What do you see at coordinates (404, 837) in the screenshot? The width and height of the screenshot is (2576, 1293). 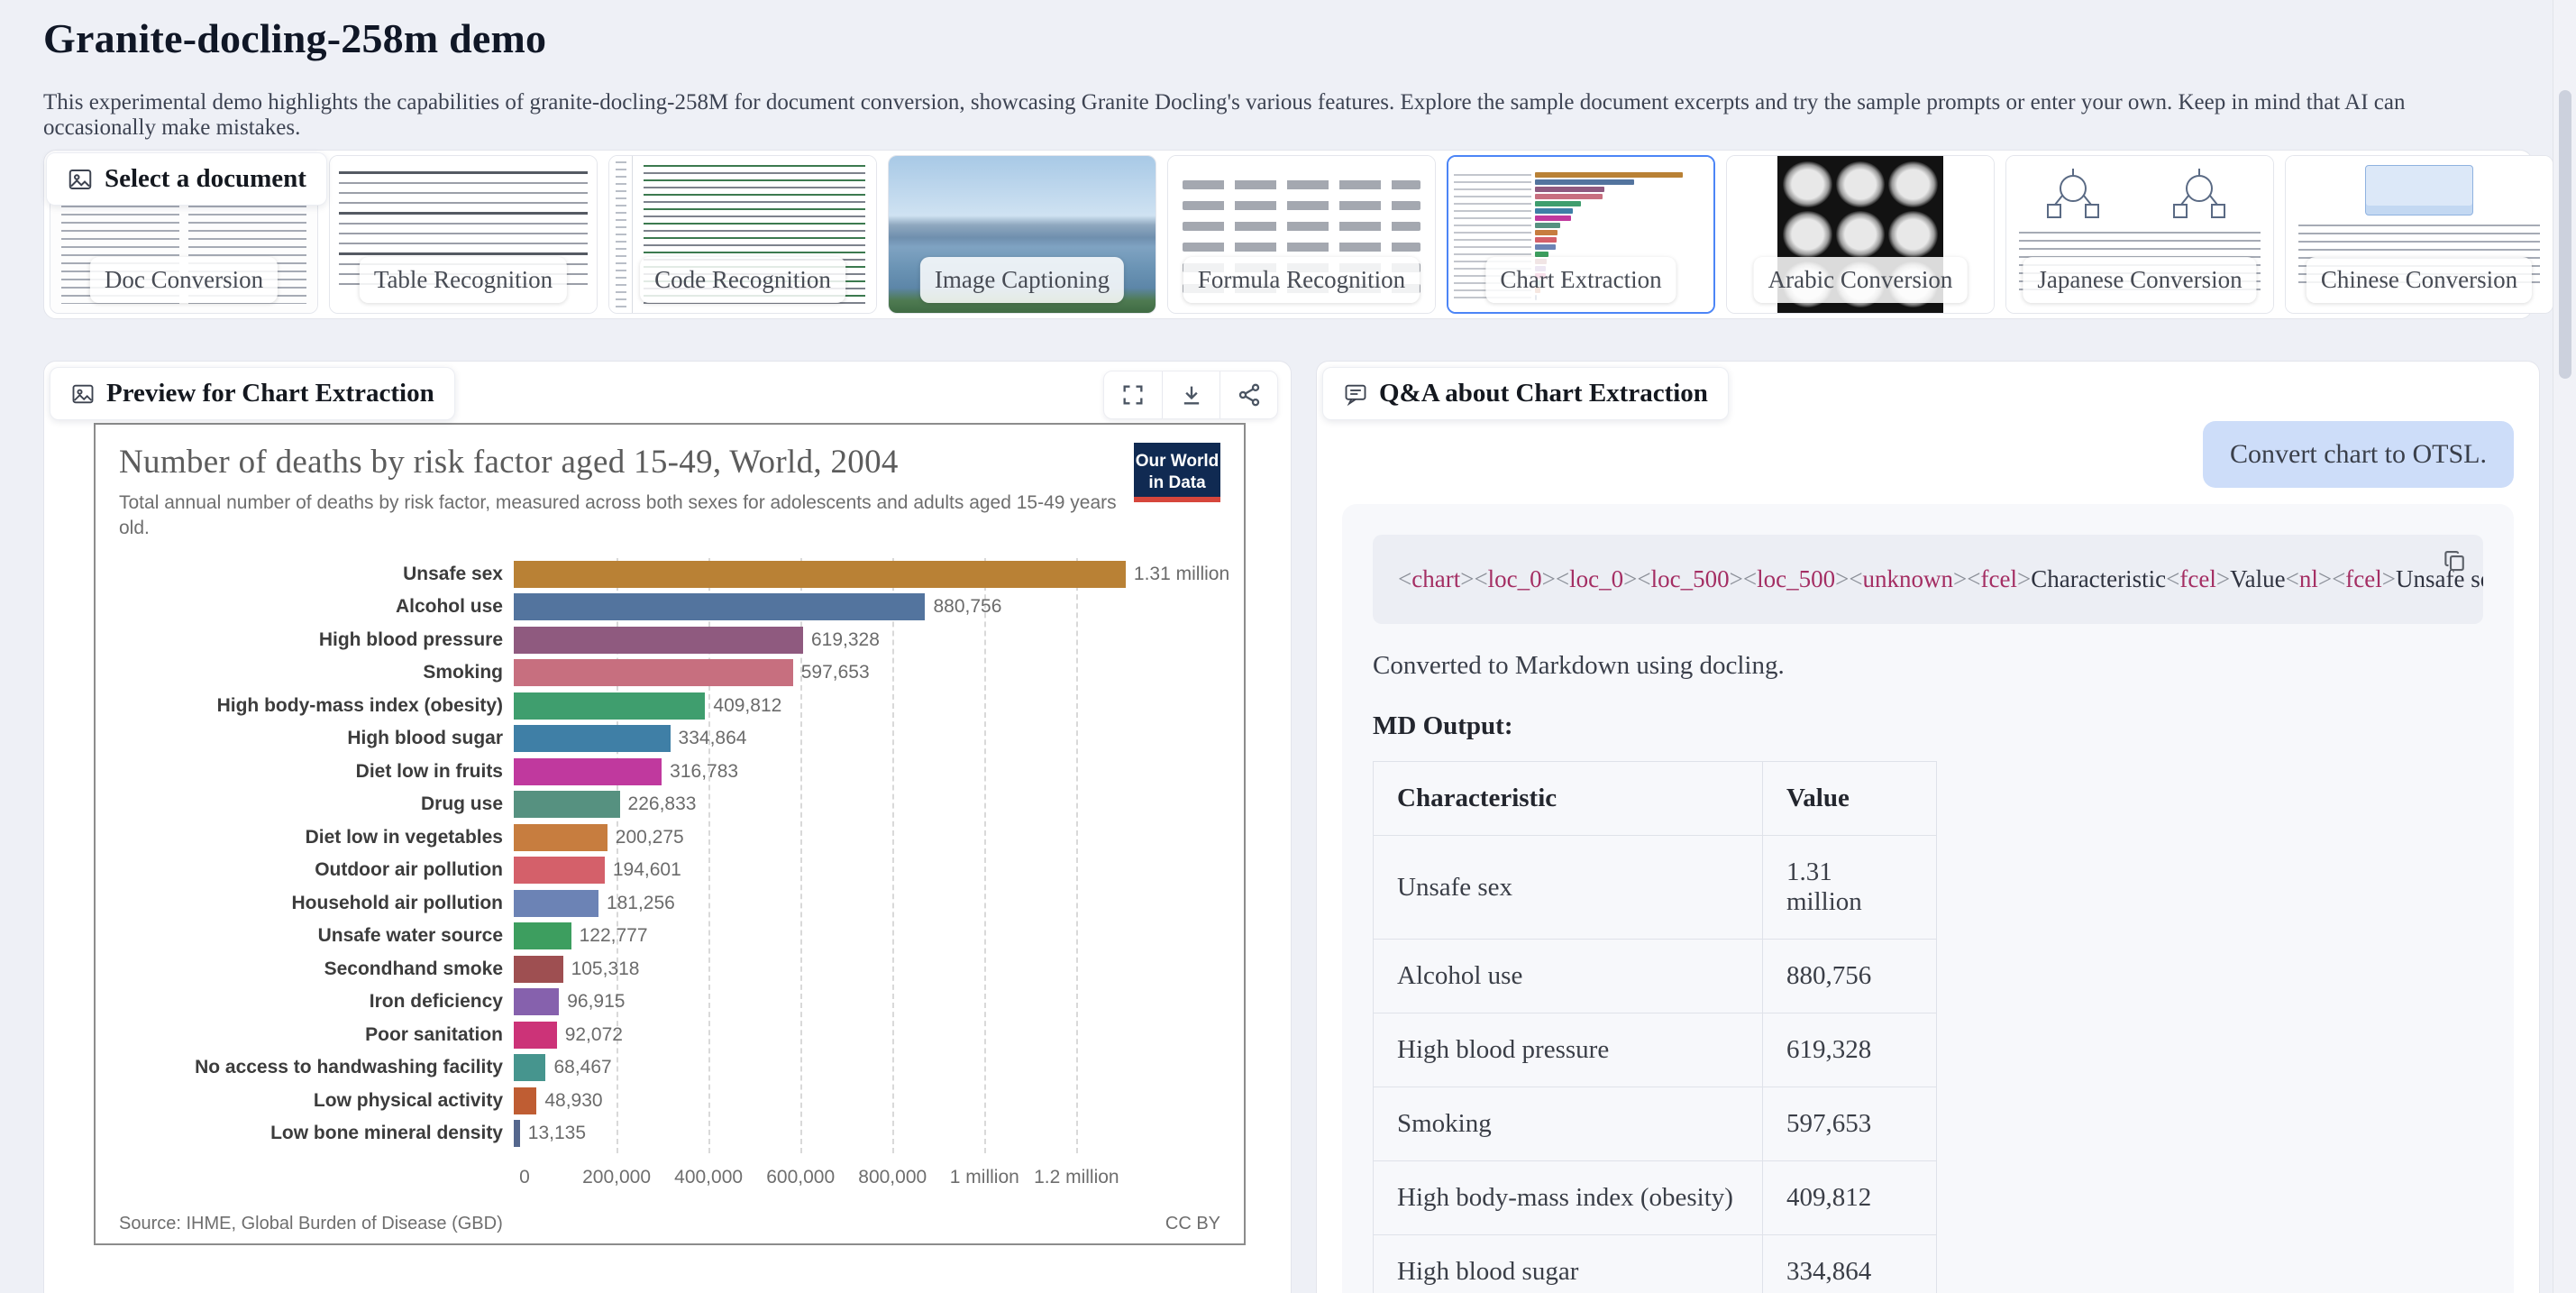 I see `bar-label: Diet low in vegetables` at bounding box center [404, 837].